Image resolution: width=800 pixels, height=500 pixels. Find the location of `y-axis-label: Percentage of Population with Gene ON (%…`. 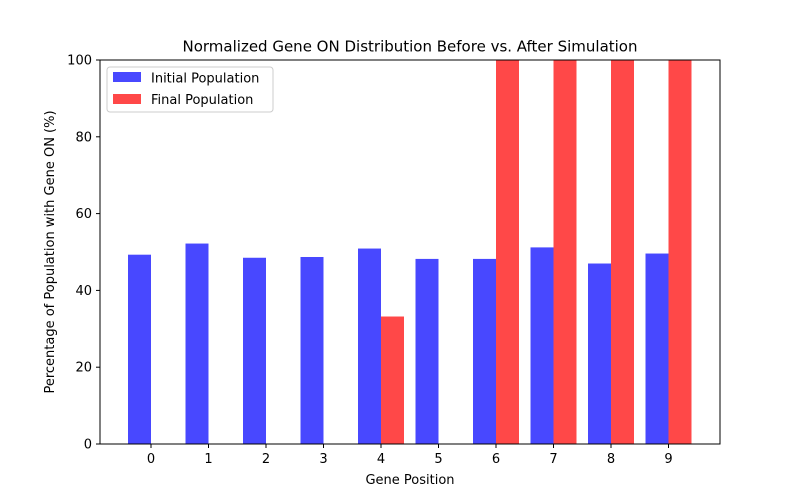

y-axis-label: Percentage of Population with Gene ON (%… is located at coordinates (50, 251).